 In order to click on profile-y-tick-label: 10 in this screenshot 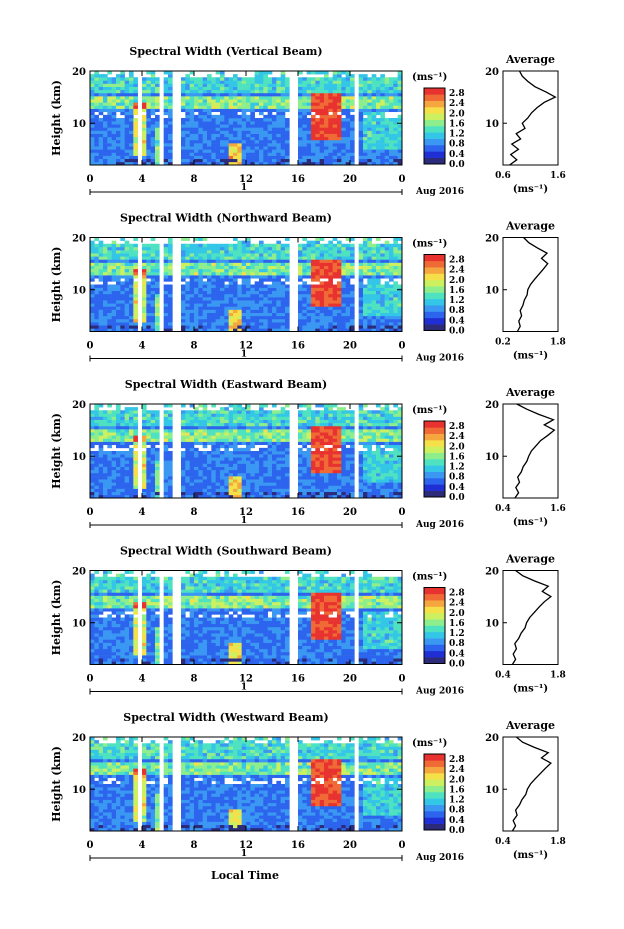, I will do `click(492, 291)`.